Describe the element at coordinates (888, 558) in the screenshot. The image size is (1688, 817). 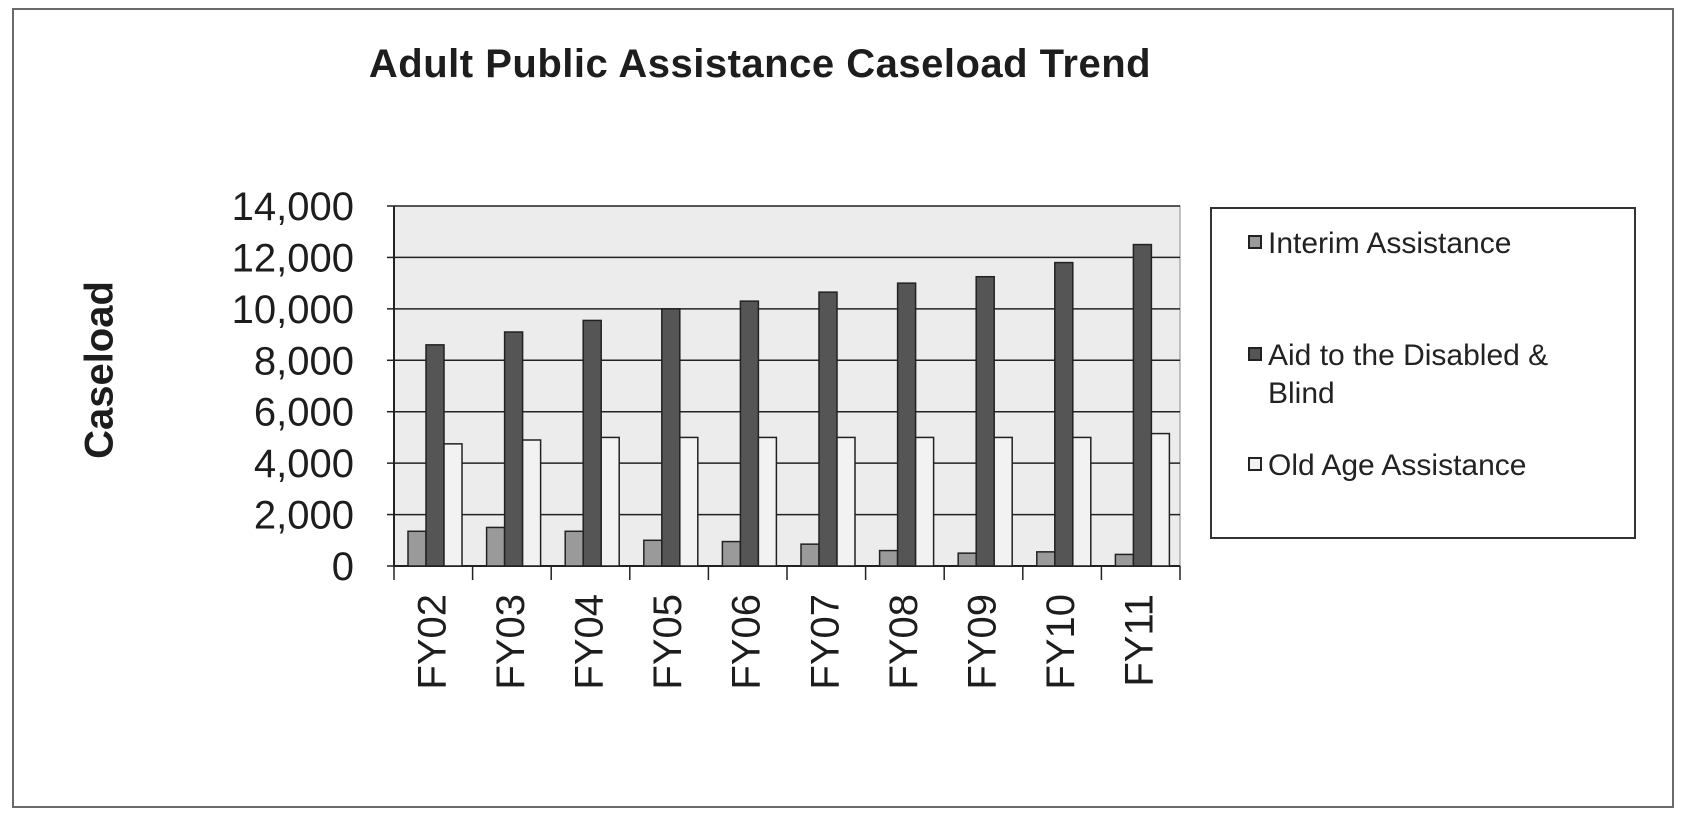
I see `bar-interim-assistance-fy08` at that location.